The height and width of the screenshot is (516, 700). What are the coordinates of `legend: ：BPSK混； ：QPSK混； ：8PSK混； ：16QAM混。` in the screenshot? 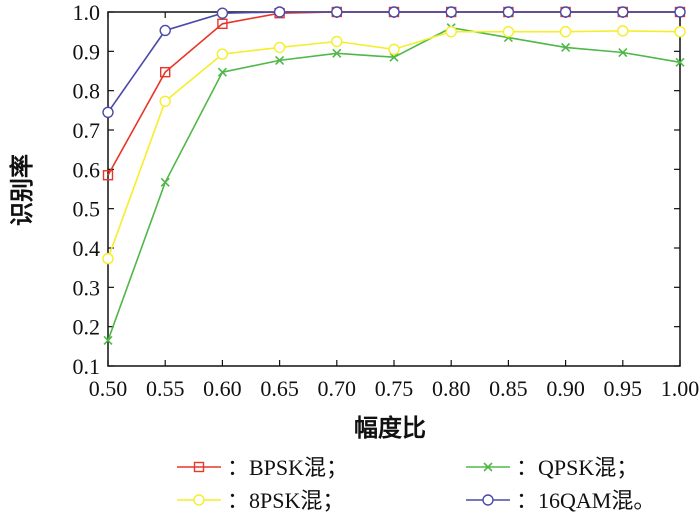 It's located at (416, 484).